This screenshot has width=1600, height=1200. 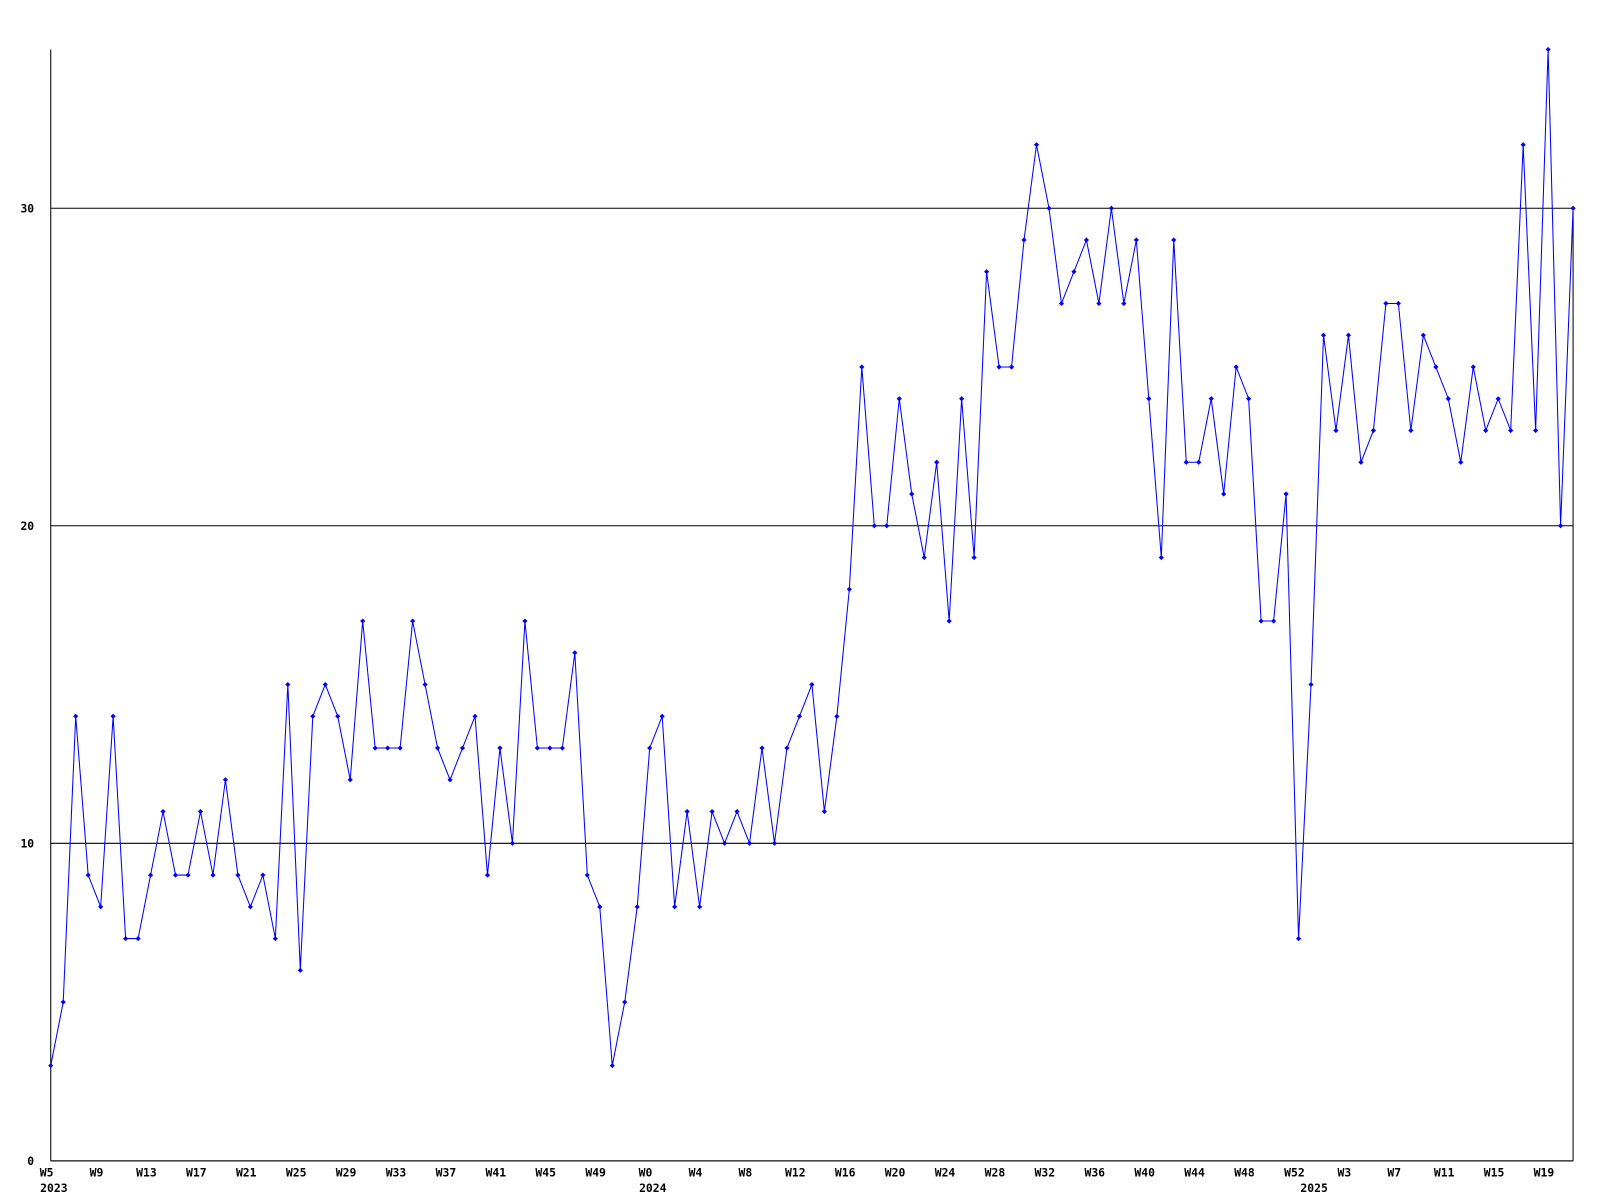 What do you see at coordinates (1294, 1172) in the screenshot?
I see `x-tick-label: W52` at bounding box center [1294, 1172].